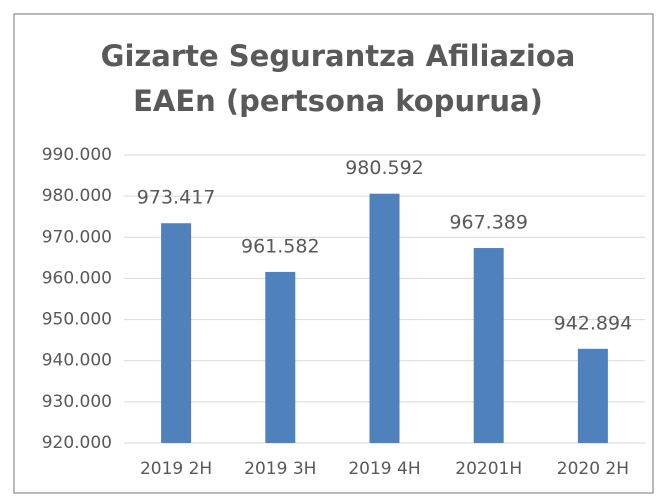  What do you see at coordinates (384, 168) in the screenshot?
I see `data-label: 980.592` at bounding box center [384, 168].